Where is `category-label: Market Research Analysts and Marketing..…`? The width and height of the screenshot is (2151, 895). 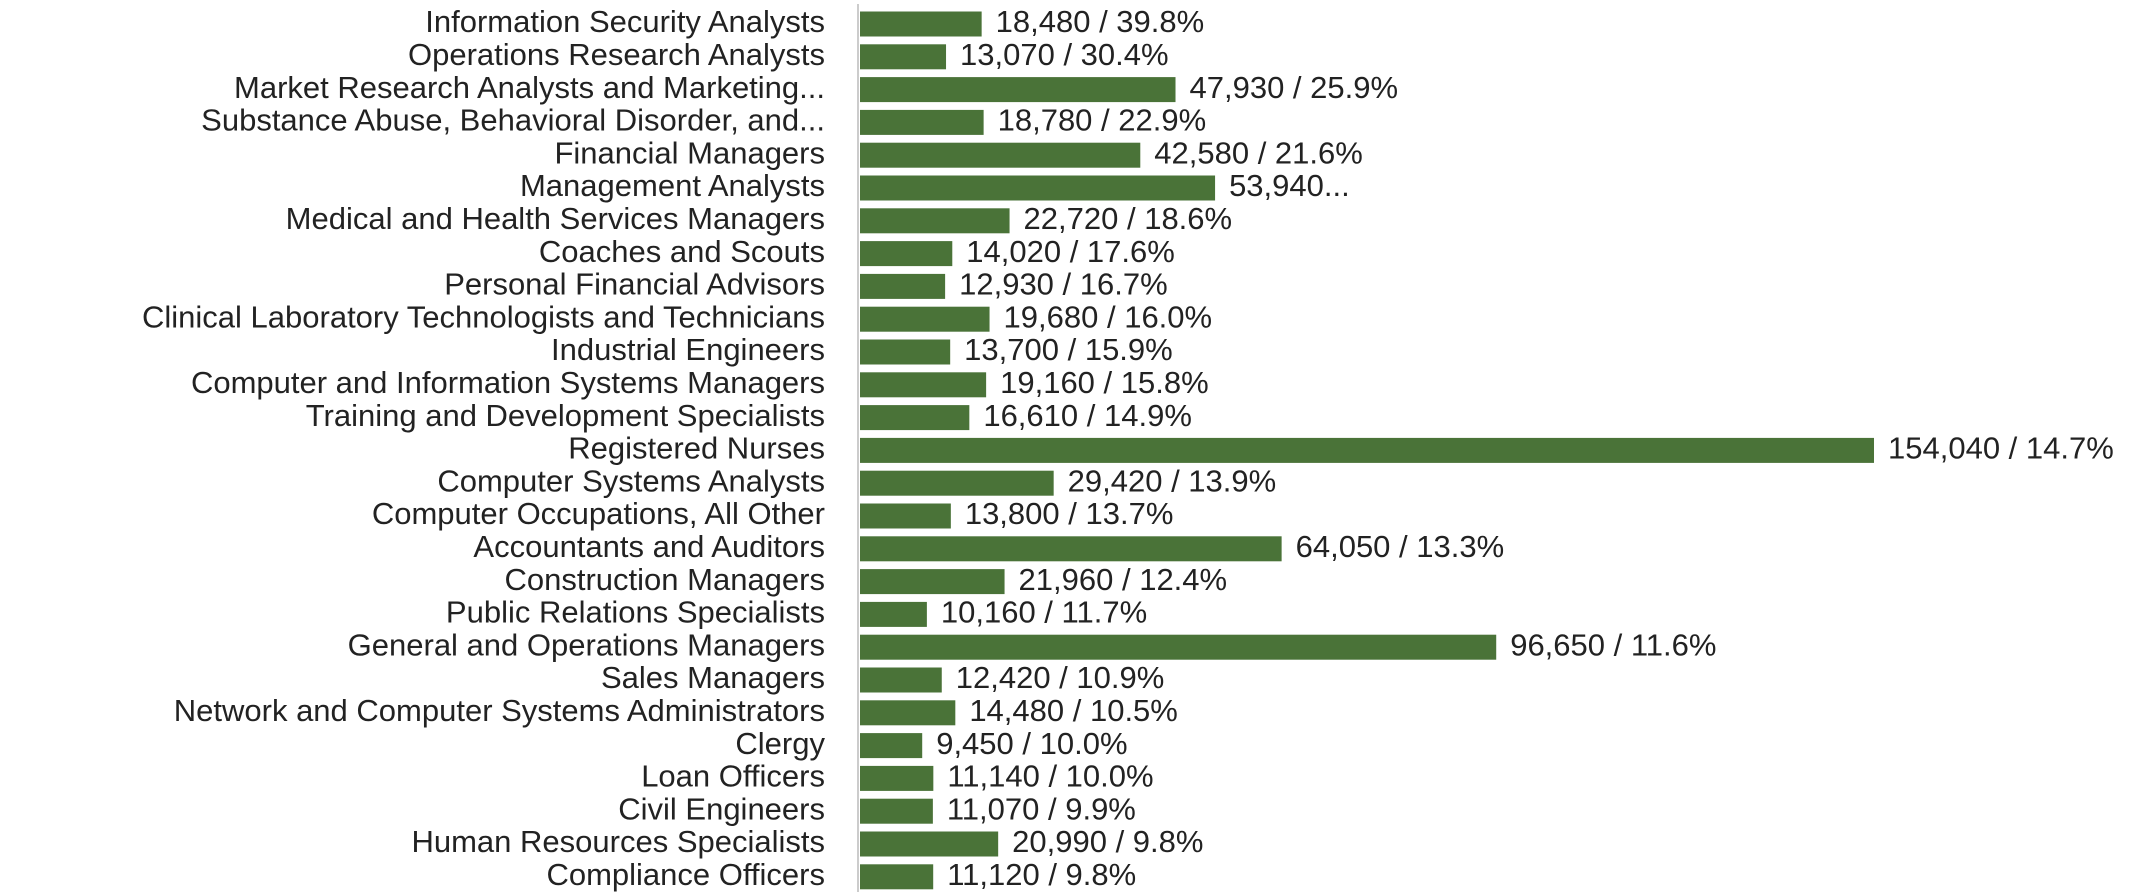
category-label: Market Research Analysts and Marketing..… is located at coordinates (529, 87).